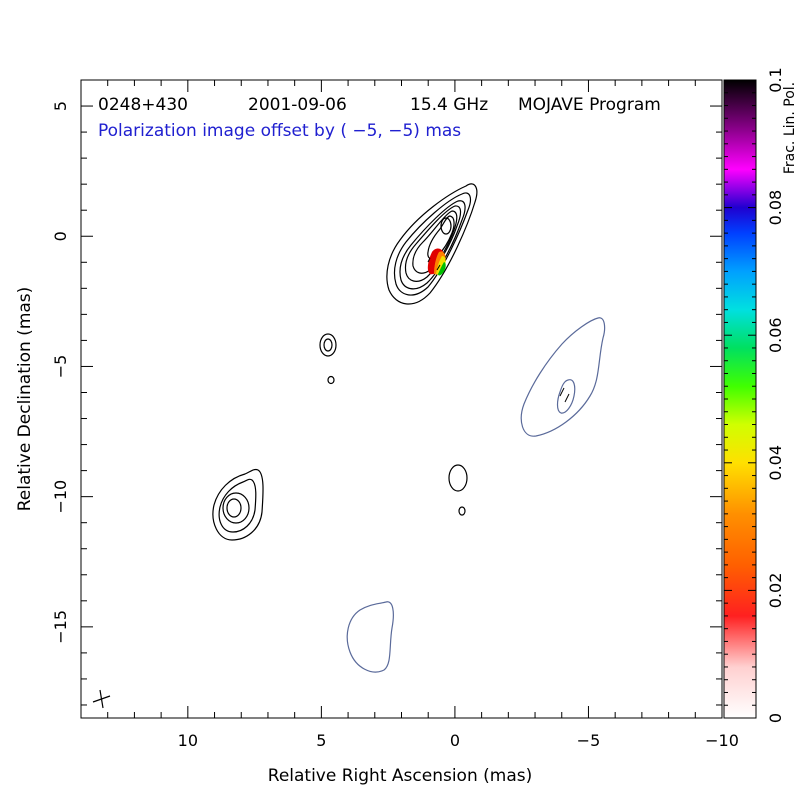  I want to click on colorbar-tick-label: 0.04, so click(775, 463).